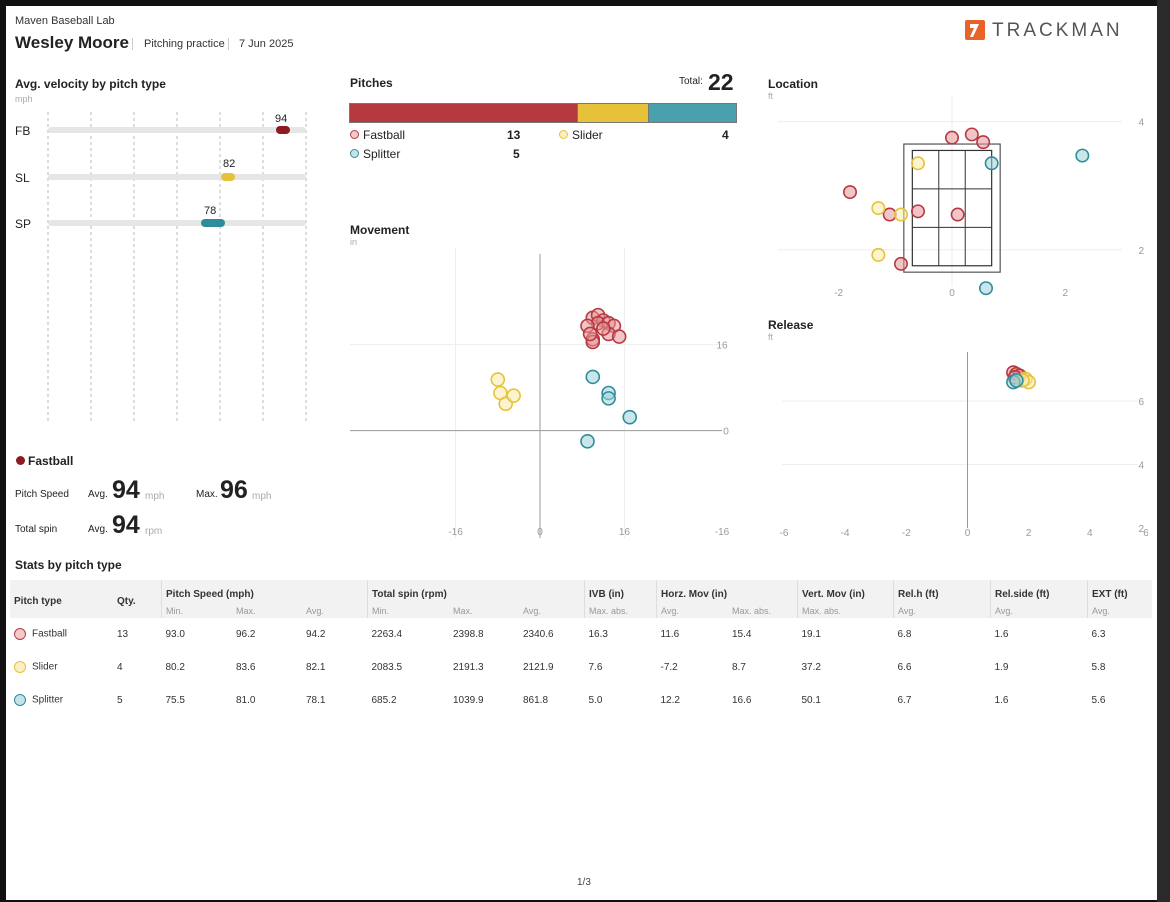 The image size is (1170, 902). What do you see at coordinates (906, 533) in the screenshot?
I see `x-tick-label: -2` at bounding box center [906, 533].